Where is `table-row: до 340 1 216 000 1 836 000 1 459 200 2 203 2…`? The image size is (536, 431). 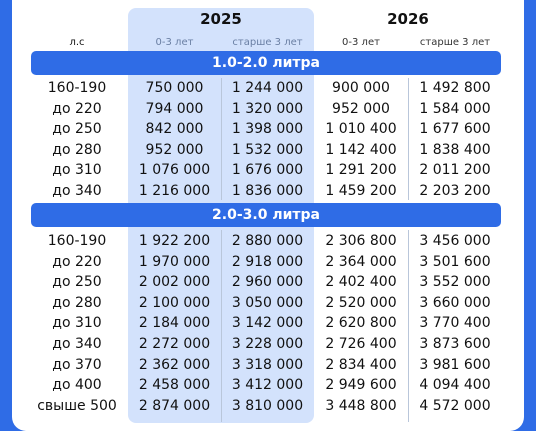
table-row: до 340 1 216 000 1 836 000 1 459 200 2 203 2… is located at coordinates (268, 191).